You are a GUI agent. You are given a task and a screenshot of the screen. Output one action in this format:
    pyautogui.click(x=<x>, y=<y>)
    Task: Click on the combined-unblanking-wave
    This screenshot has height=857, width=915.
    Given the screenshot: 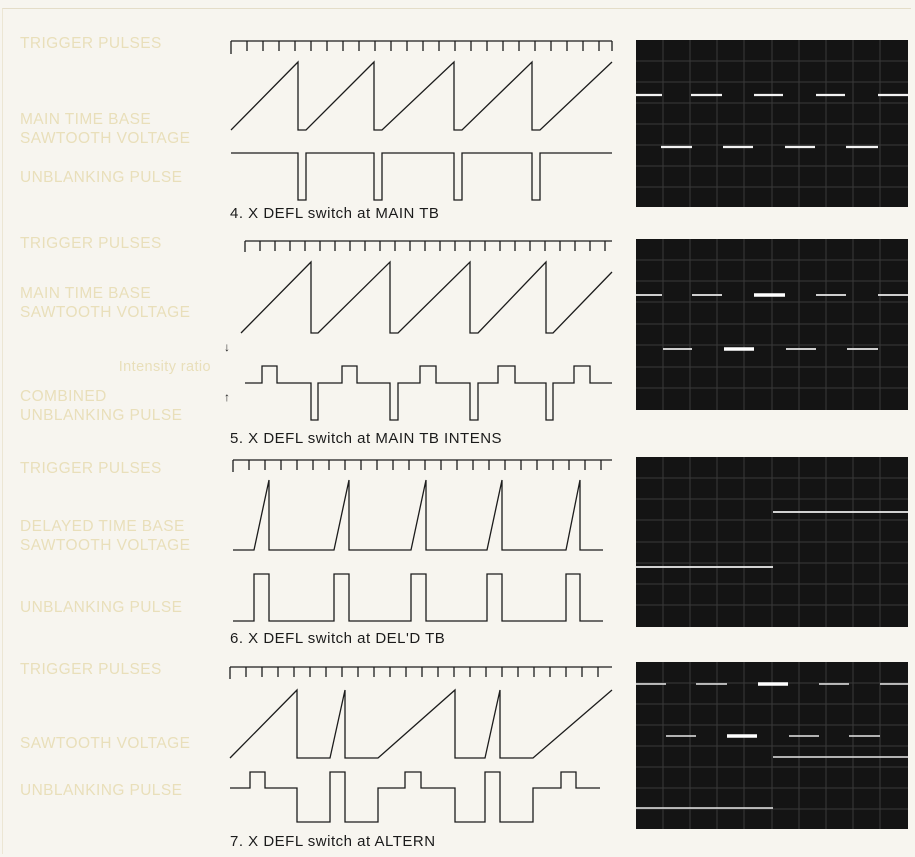 What is the action you would take?
    pyautogui.click(x=428, y=393)
    